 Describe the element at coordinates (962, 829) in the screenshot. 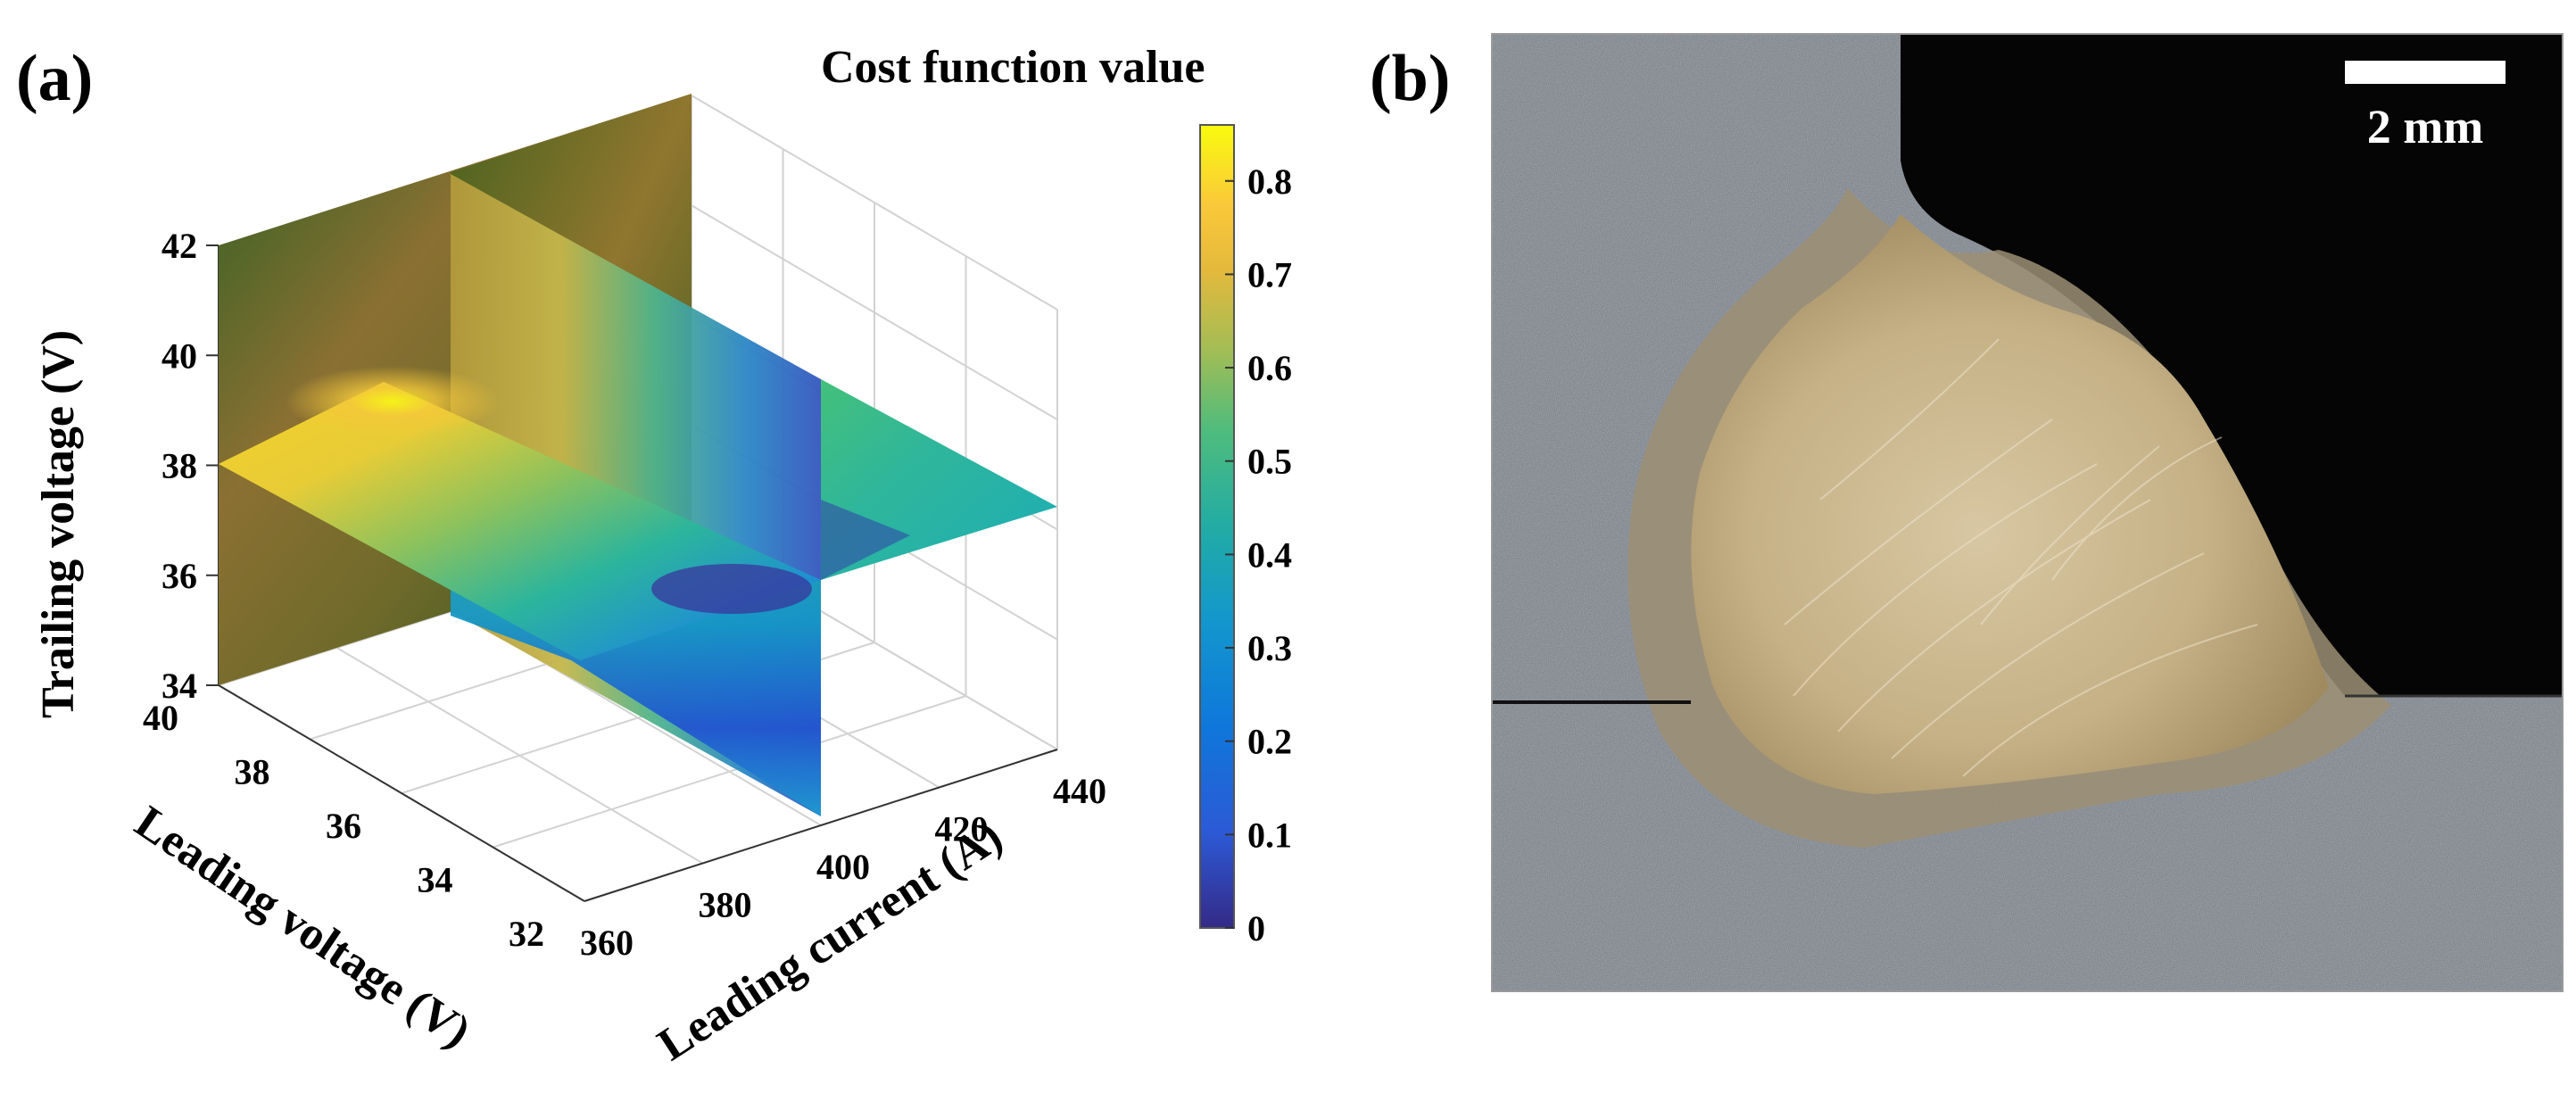

I see `x-tick-label: 420` at that location.